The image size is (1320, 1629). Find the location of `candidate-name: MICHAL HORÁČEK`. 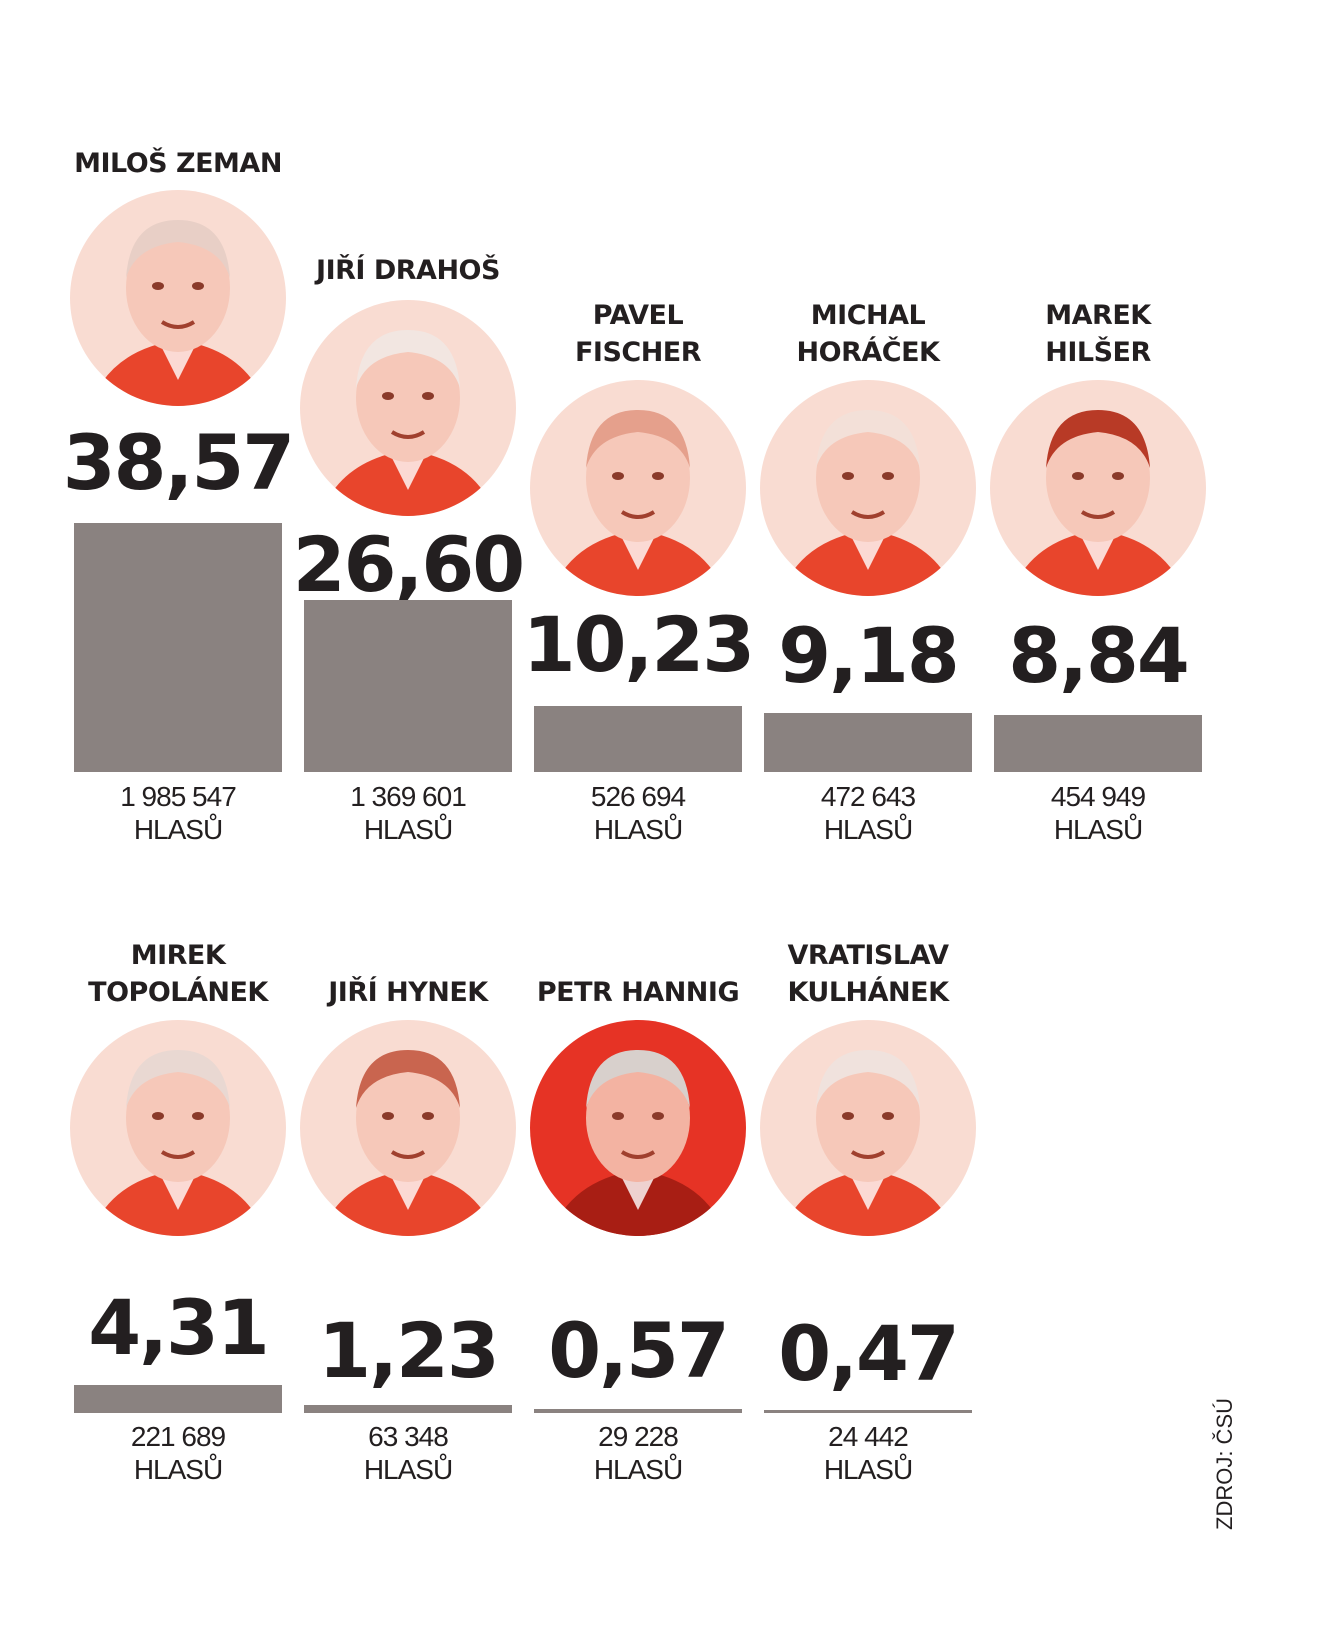

candidate-name: MICHAL HORÁČEK is located at coordinates (868, 334).